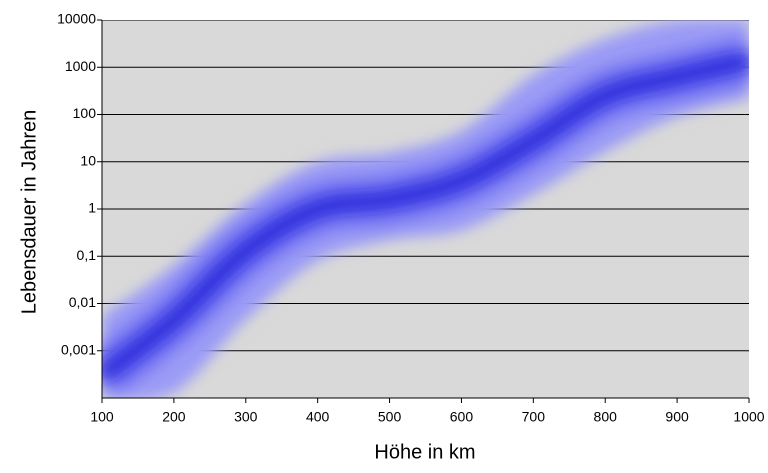 This screenshot has width=768, height=473. Describe the element at coordinates (390, 417) in the screenshot. I see `x-tick-label: 500` at that location.